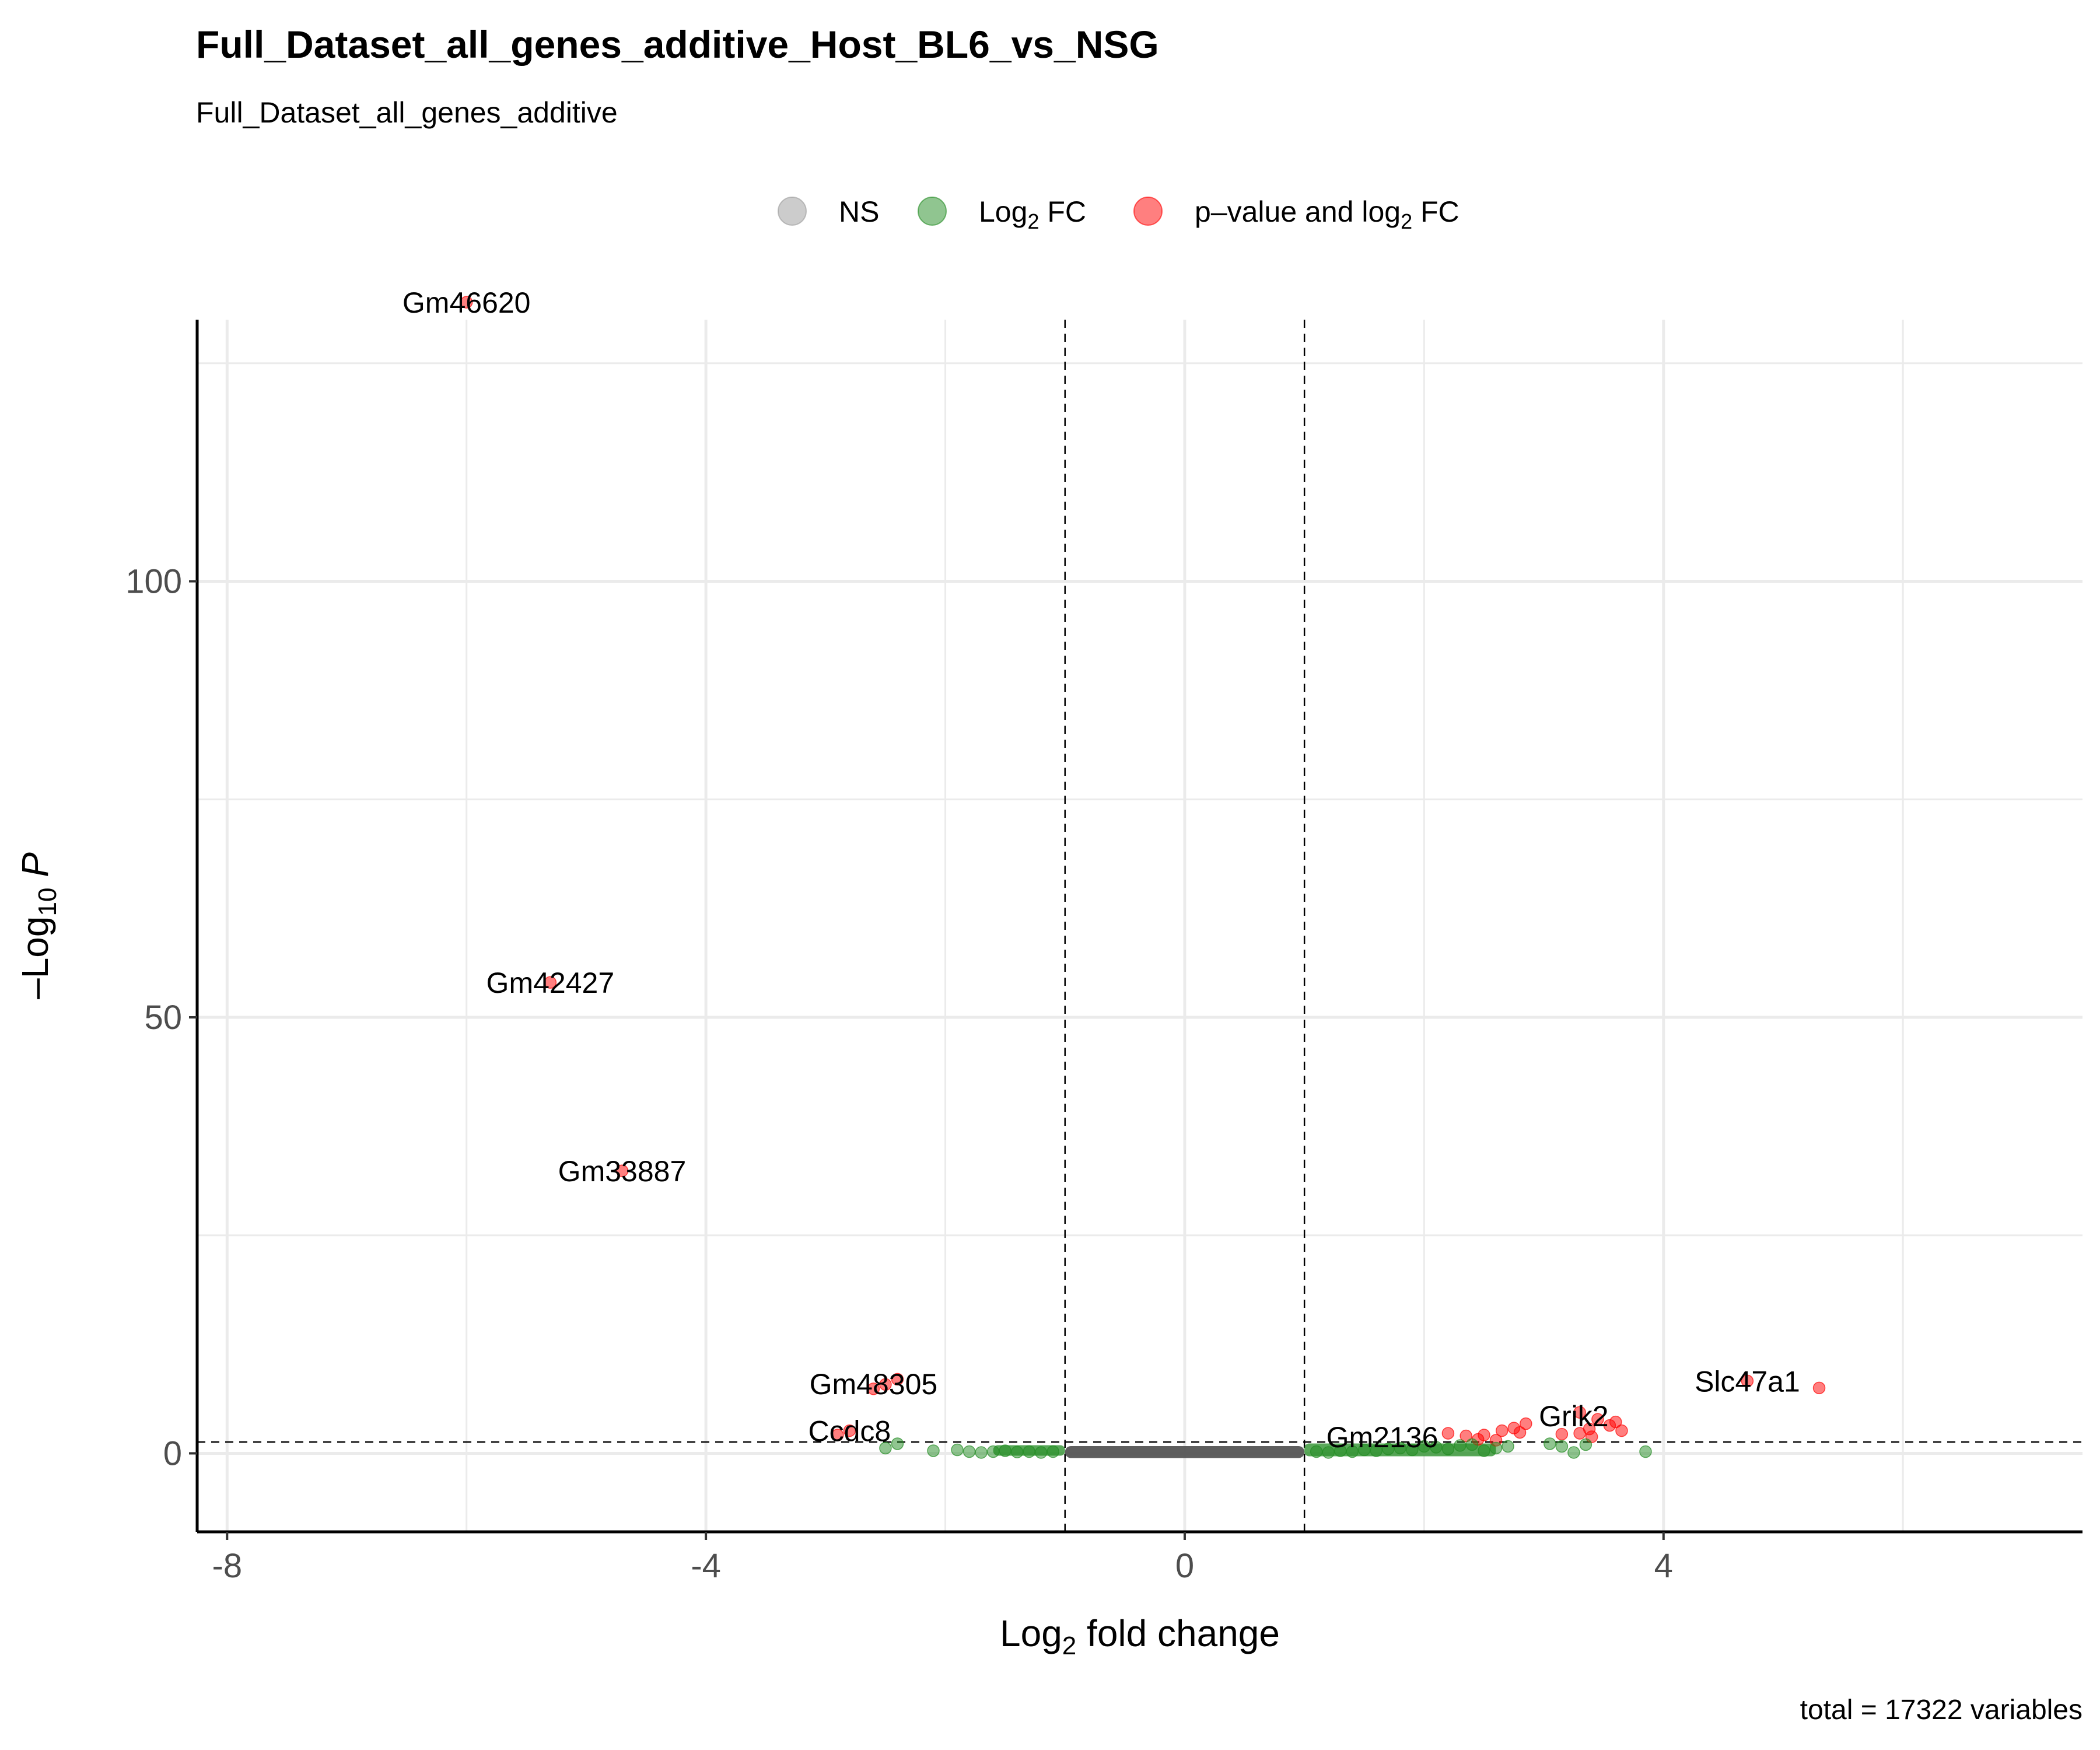  I want to click on legend-item-fc: Log2 FC, so click(1002, 214).